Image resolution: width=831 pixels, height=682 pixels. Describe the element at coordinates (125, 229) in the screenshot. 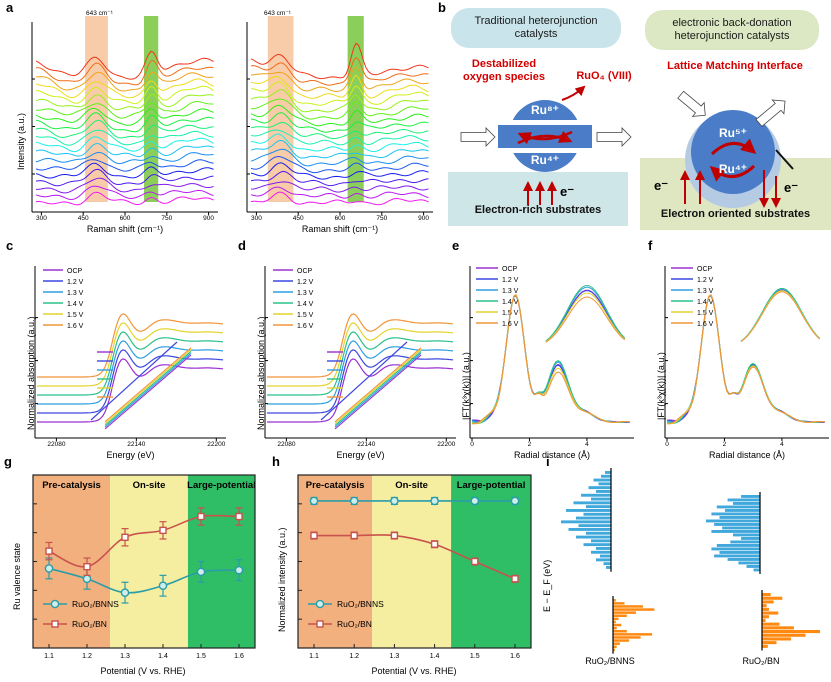

I see `raman-left-xaxis-label: Raman shift (cm⁻¹)` at that location.